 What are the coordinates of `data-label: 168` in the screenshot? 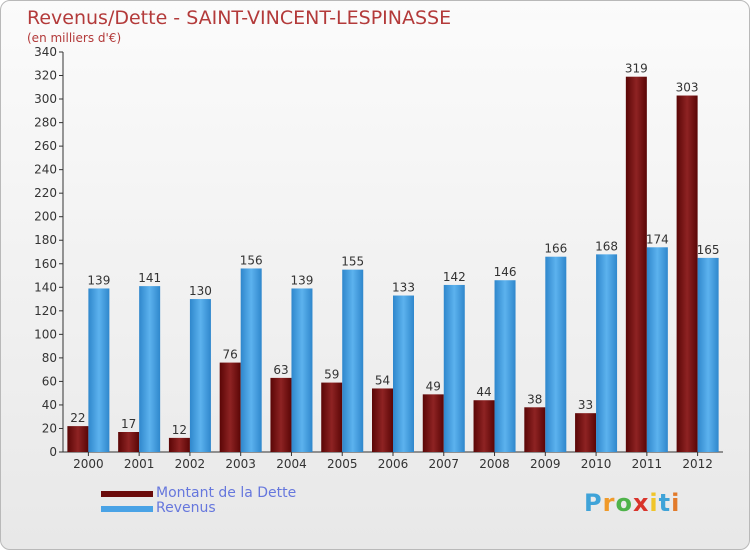 It's located at (606, 246).